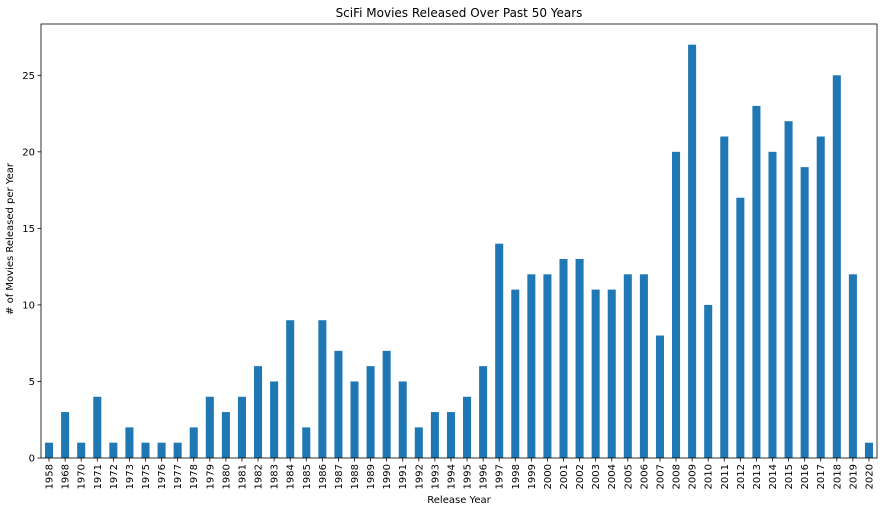 The image size is (885, 511). Describe the element at coordinates (500, 476) in the screenshot. I see `x-tick-label: 1997` at that location.